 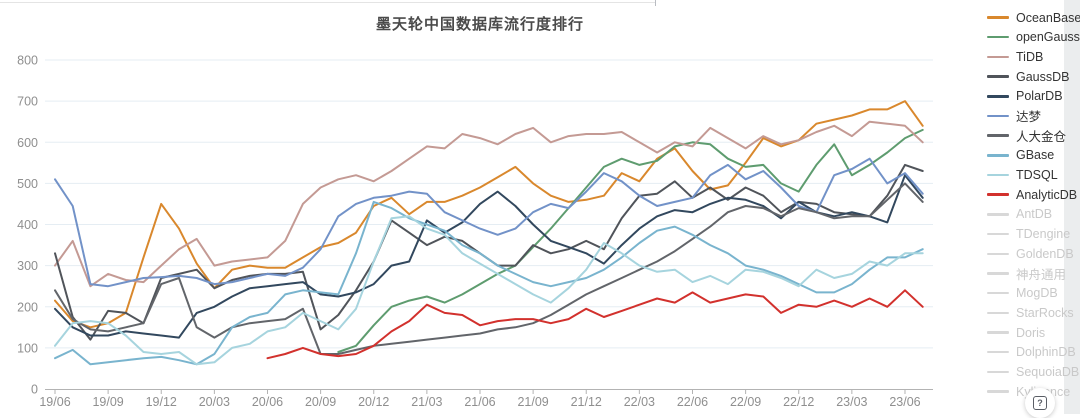 What do you see at coordinates (426, 402) in the screenshot?
I see `x-axis-label: 21/03` at bounding box center [426, 402].